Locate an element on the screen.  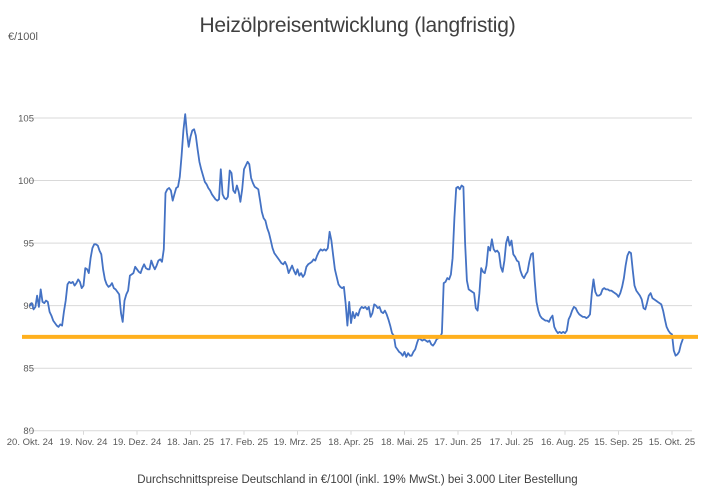
x-axis-label: 18. Mai. 25 is located at coordinates (404, 442).